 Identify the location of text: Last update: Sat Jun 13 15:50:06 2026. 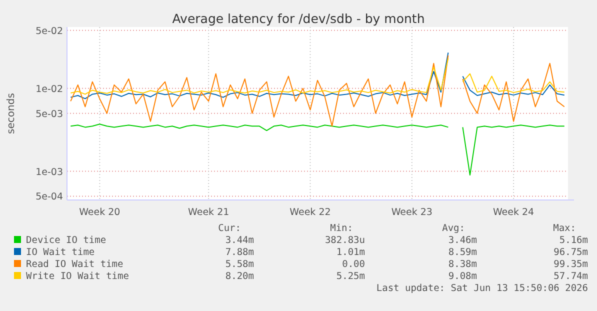
(482, 288).